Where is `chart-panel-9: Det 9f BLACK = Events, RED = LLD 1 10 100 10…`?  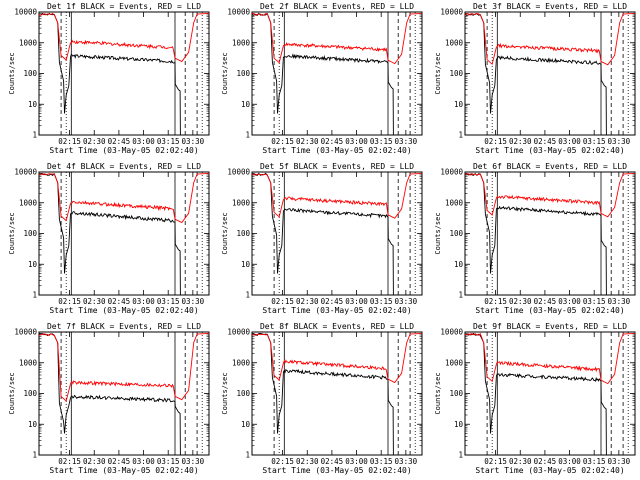 chart-panel-9: Det 9f BLACK = Events, RED = LLD 1 10 100 10… is located at coordinates (535, 398).